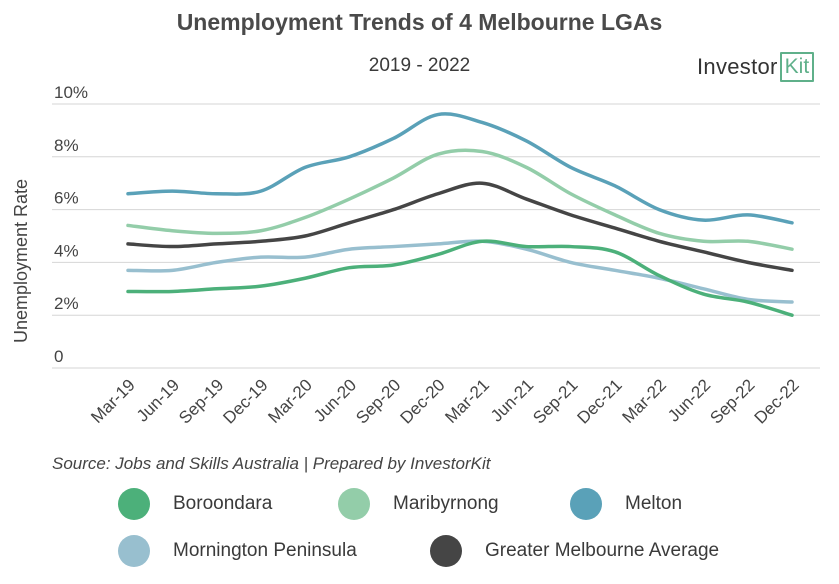 This screenshot has height=584, width=839. What do you see at coordinates (654, 503) in the screenshot?
I see `legend-label: Melton` at bounding box center [654, 503].